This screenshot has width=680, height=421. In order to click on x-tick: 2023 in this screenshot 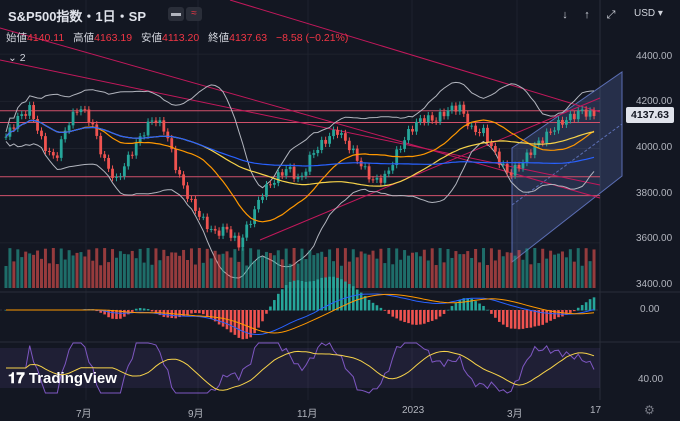, I will do `click(413, 410)`.